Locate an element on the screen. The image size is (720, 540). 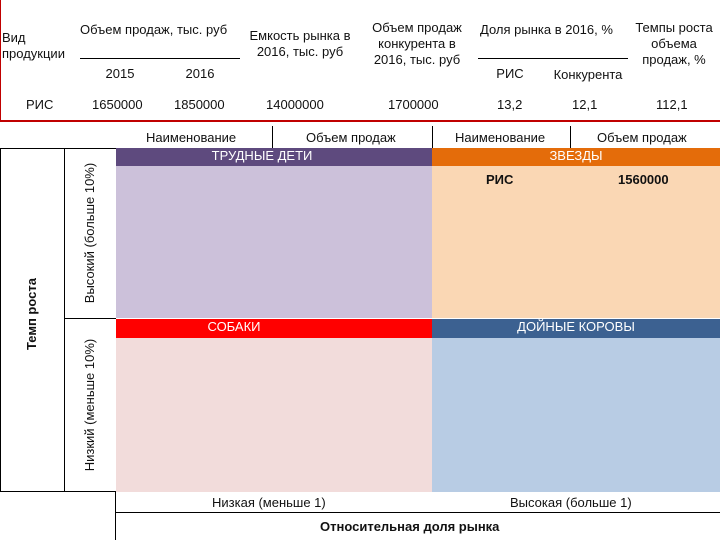
row-product: РИС is located at coordinates (40, 104).